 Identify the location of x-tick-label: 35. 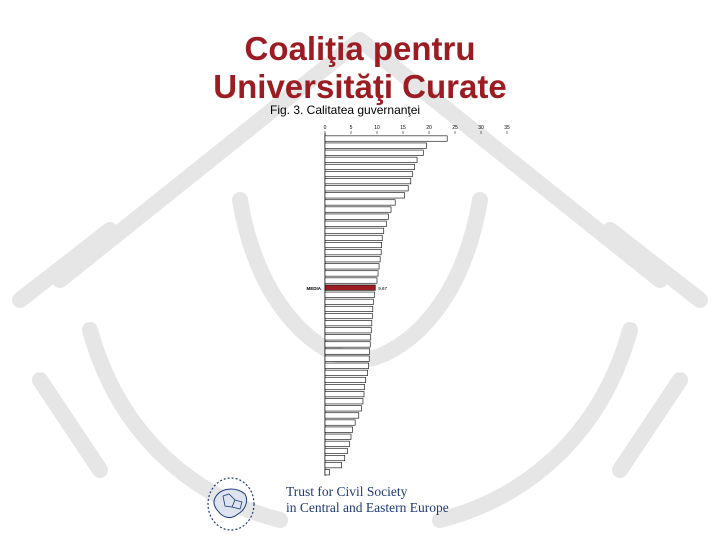
(507, 128).